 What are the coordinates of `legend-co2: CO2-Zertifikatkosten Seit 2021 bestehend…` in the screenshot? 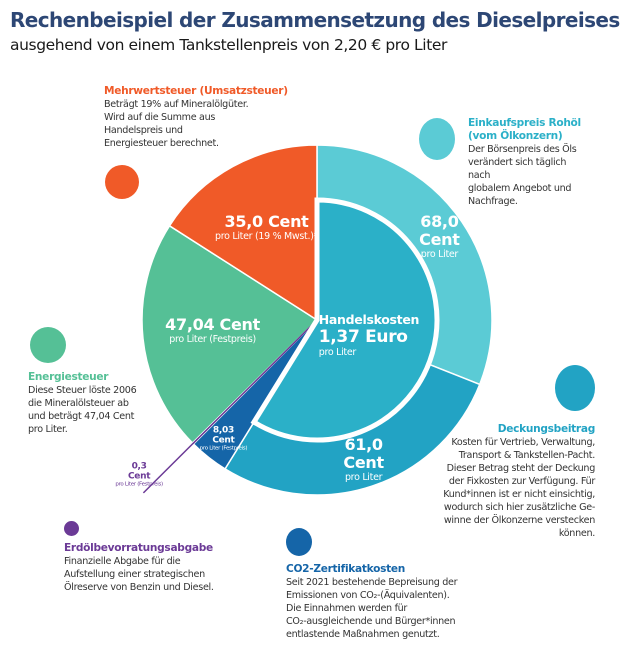 It's located at (386, 602).